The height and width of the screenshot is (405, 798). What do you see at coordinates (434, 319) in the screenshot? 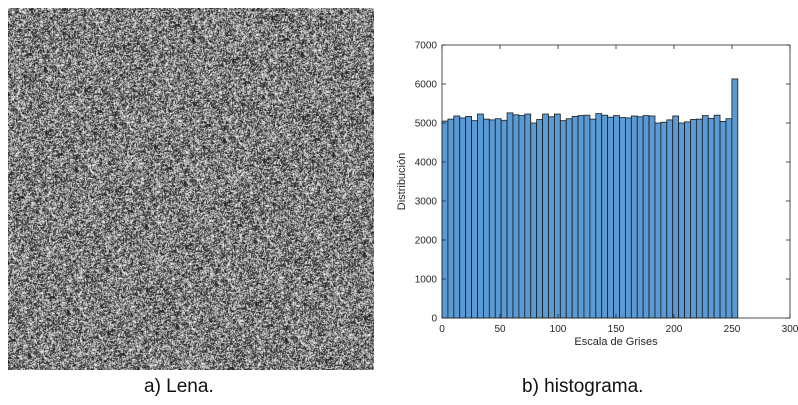
I see `y-tick-label: 0` at bounding box center [434, 319].